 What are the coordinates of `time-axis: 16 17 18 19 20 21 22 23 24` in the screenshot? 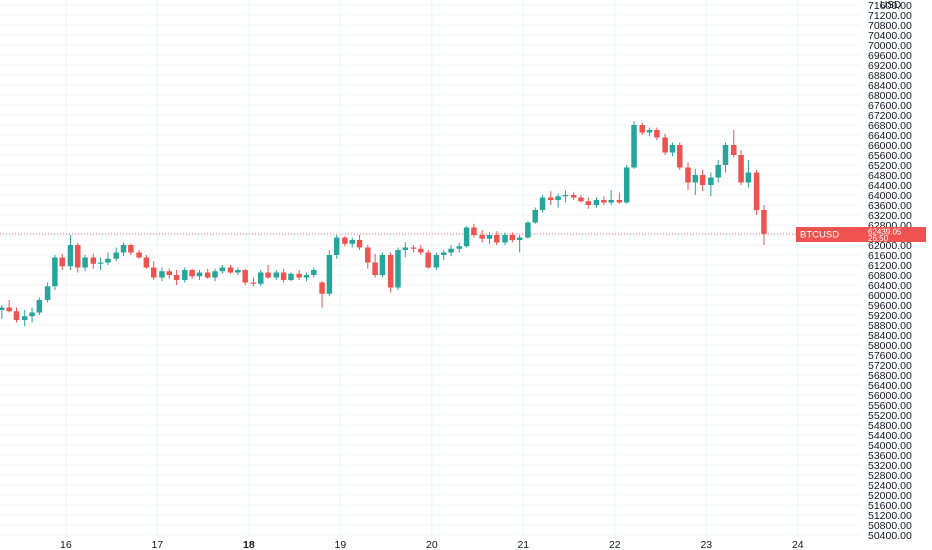 It's located at (432, 544).